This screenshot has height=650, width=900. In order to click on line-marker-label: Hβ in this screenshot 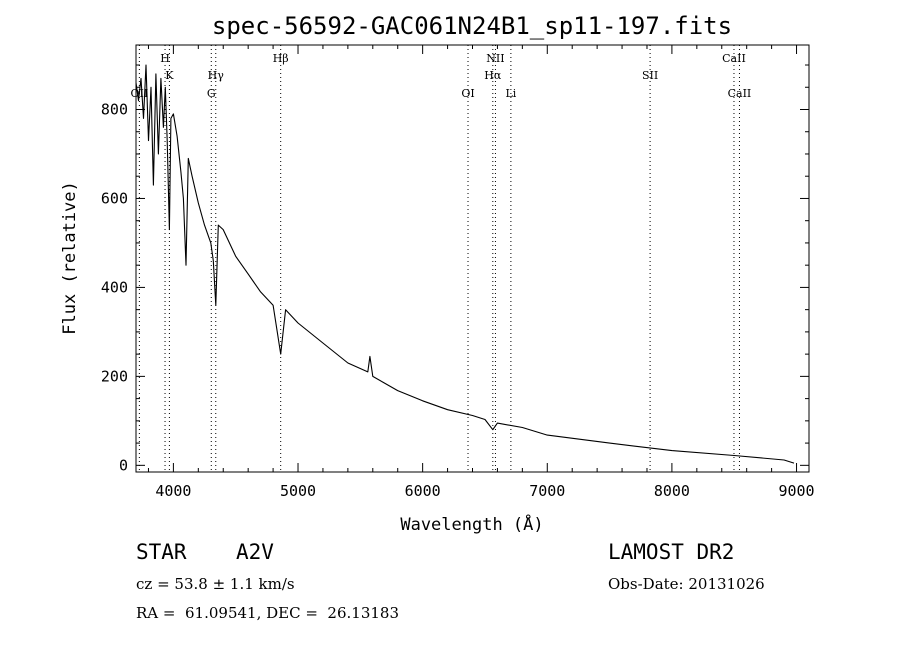, I will do `click(281, 58)`.